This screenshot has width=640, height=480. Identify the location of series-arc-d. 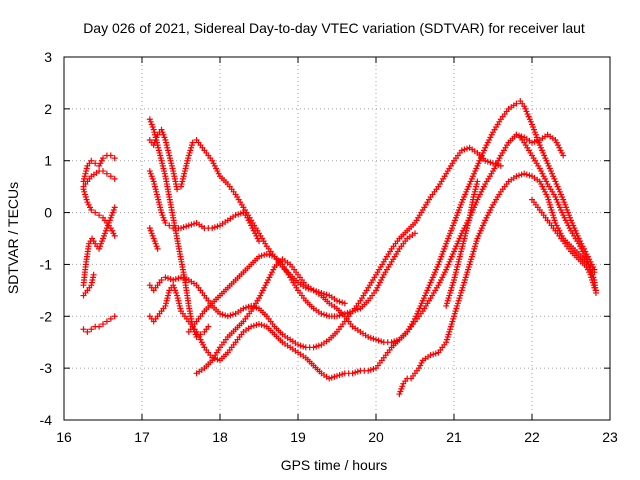
(99, 246).